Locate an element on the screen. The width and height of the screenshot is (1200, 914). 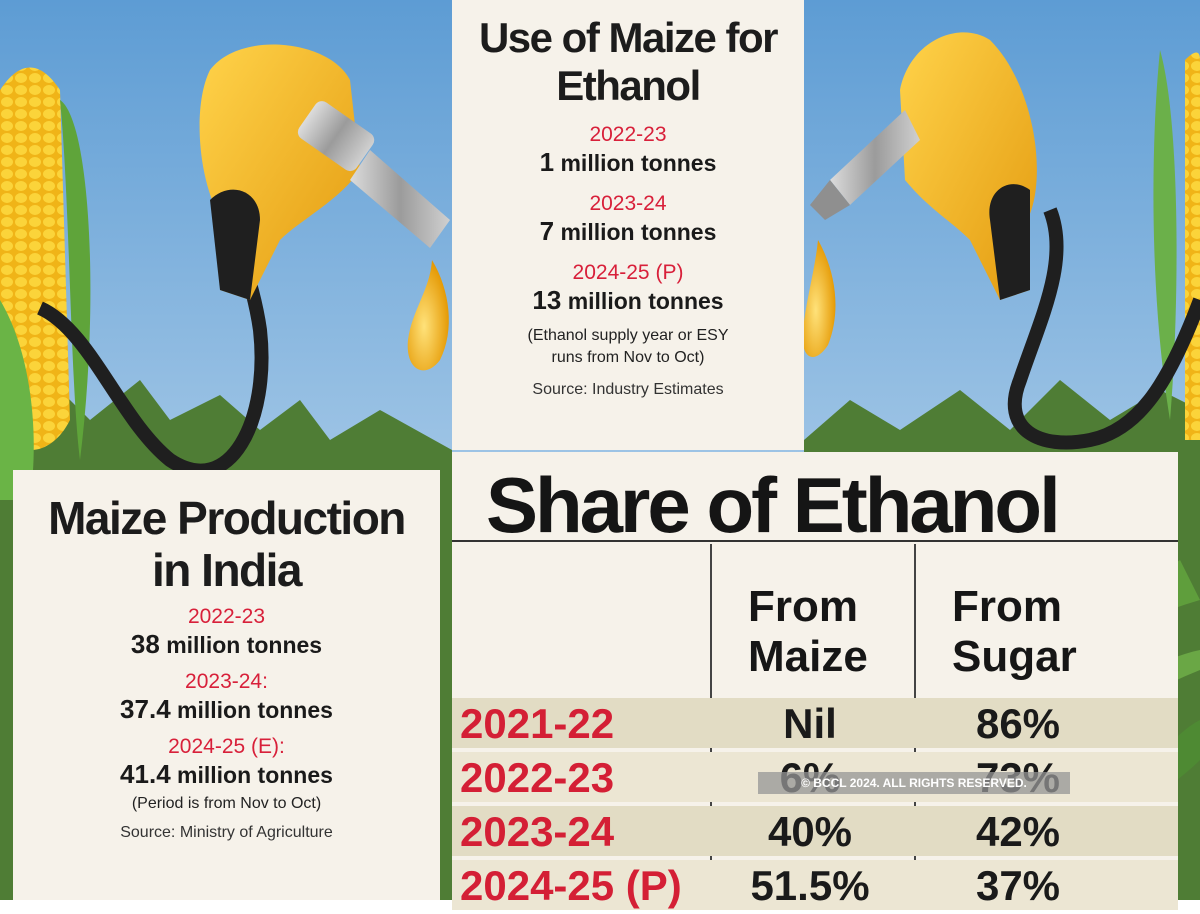
table-row: 2024-25 (P) 51.5% 37% is located at coordinates (815, 885).